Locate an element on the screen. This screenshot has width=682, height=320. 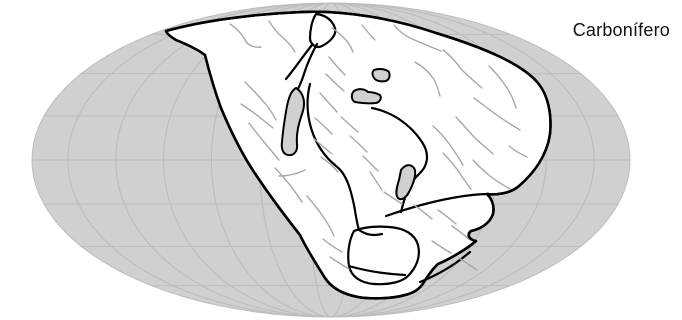
east-sea is located at coordinates (406, 182).